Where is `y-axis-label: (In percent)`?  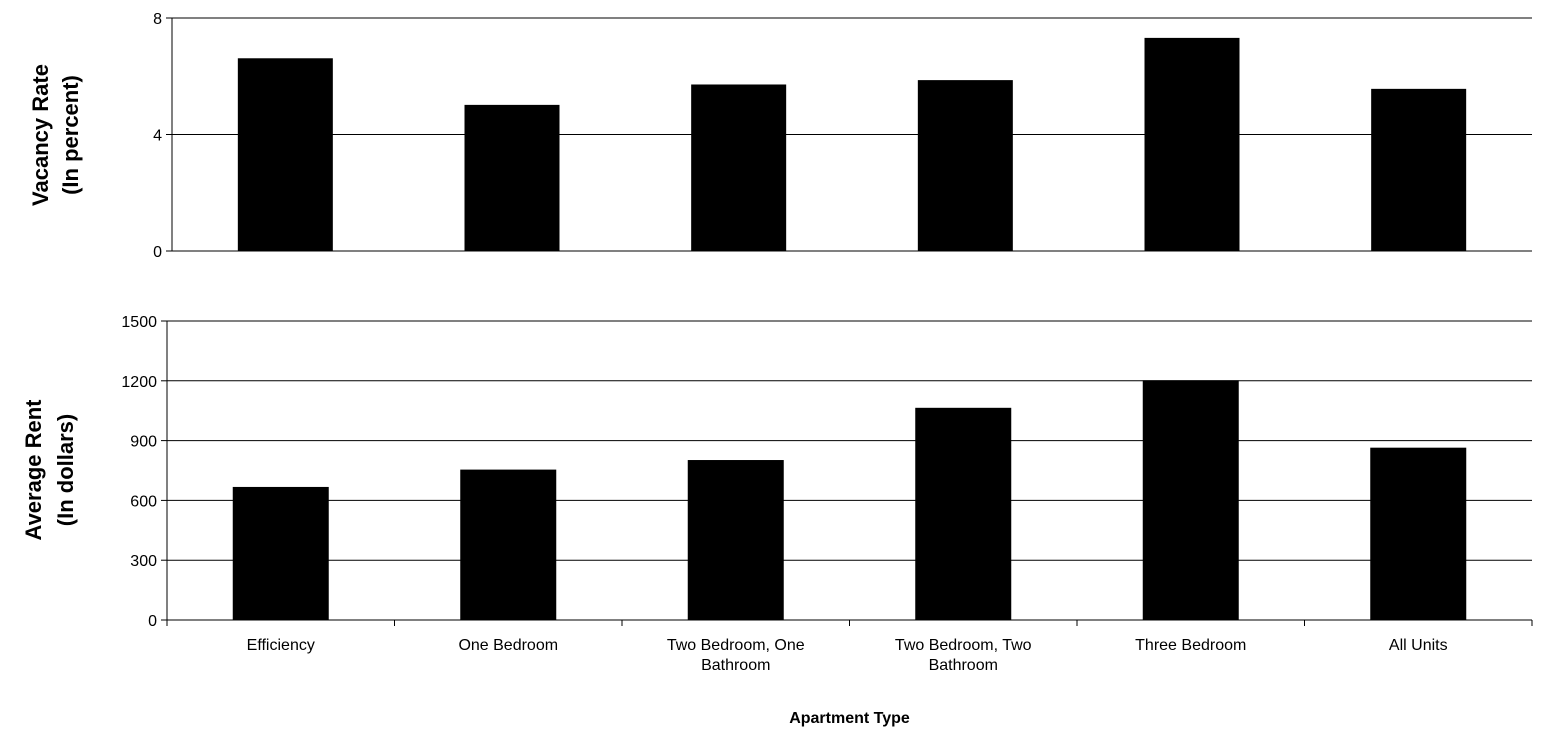
y-axis-label: (In percent) is located at coordinates (70, 135).